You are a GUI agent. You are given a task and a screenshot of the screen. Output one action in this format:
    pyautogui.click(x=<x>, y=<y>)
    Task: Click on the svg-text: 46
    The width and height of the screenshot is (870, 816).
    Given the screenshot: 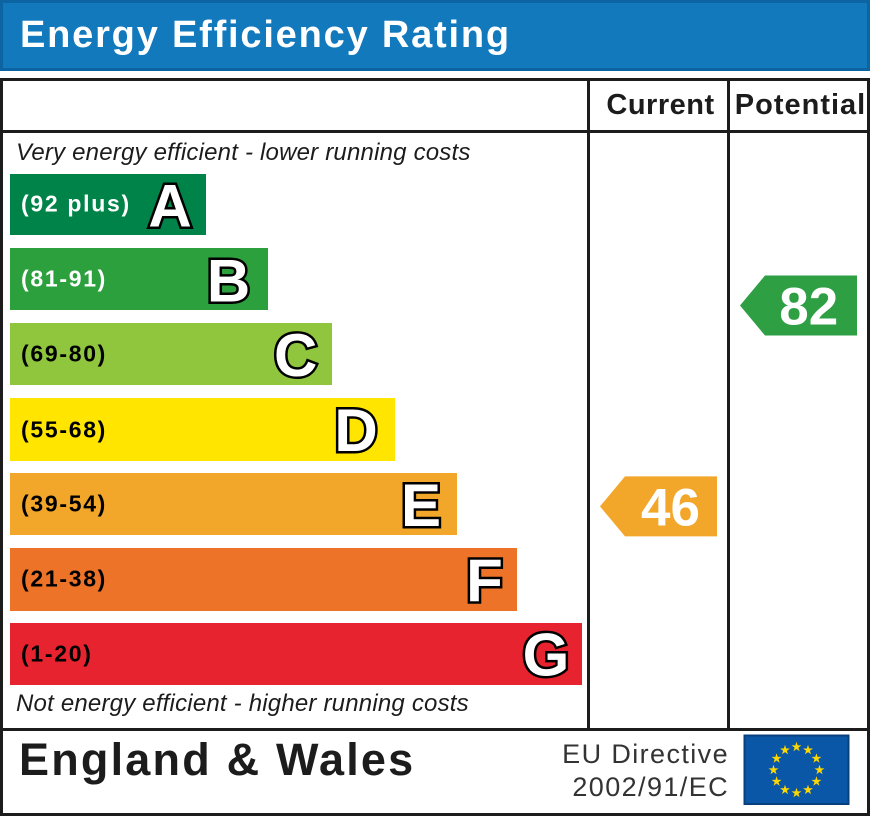 What is the action you would take?
    pyautogui.click(x=670, y=508)
    